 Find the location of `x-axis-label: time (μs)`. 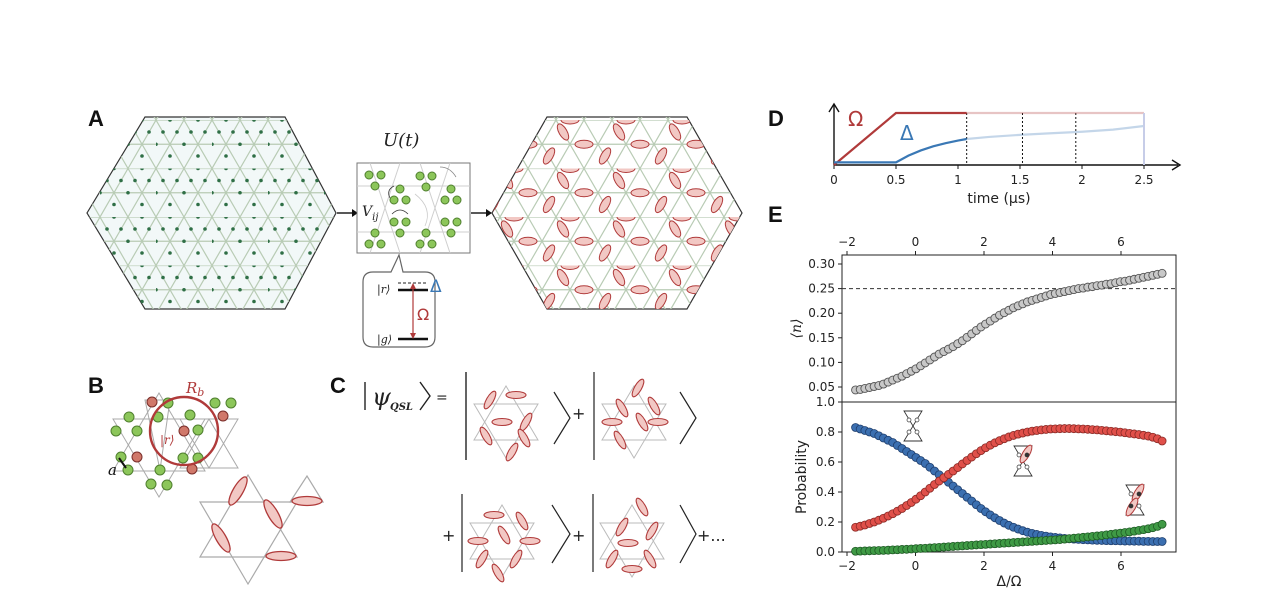

x-axis-label: time (μs) is located at coordinates (998, 199).